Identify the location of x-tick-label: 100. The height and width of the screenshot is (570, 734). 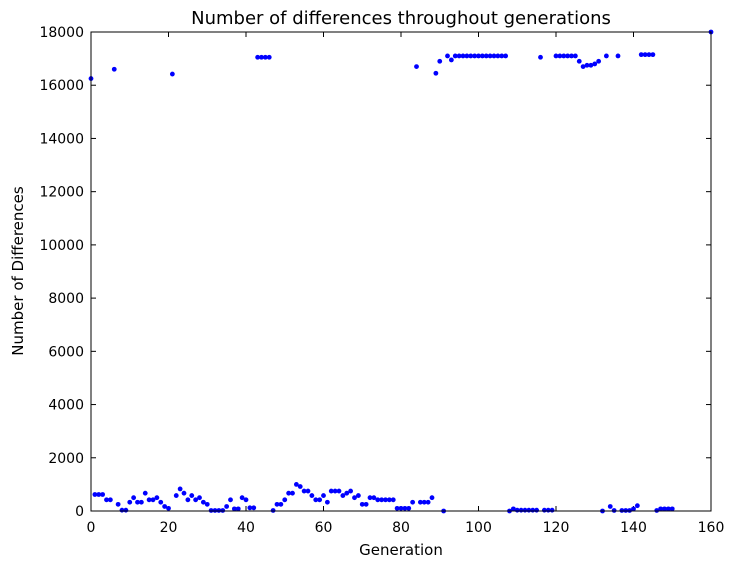
(478, 528).